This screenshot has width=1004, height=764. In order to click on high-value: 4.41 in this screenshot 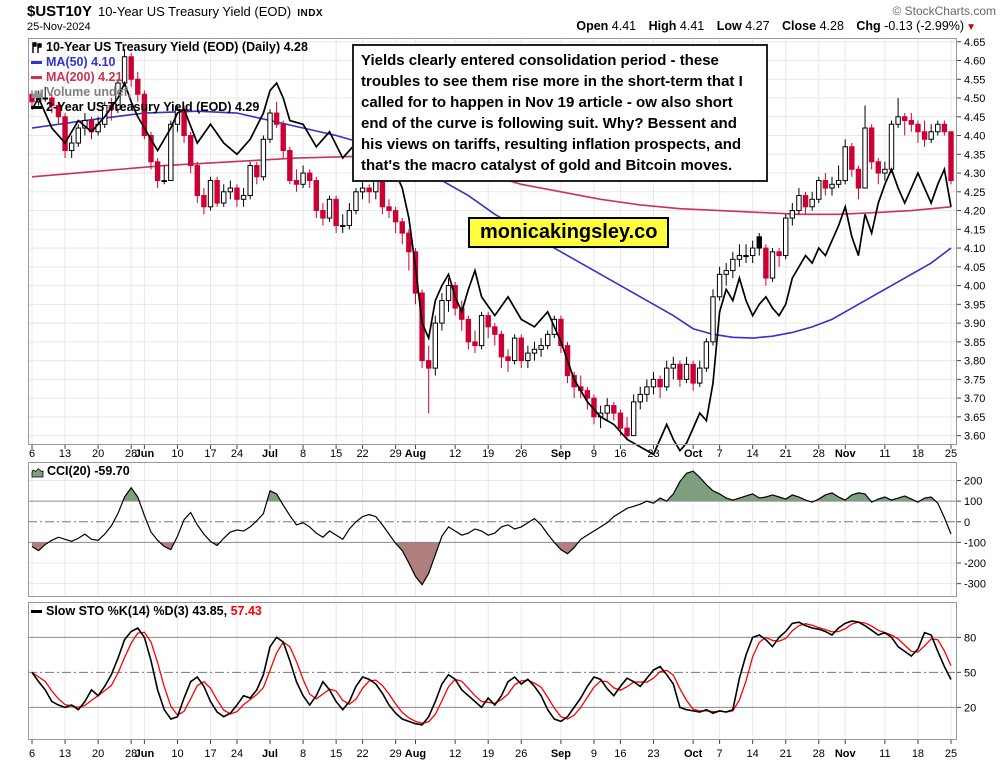, I will do `click(692, 26)`.